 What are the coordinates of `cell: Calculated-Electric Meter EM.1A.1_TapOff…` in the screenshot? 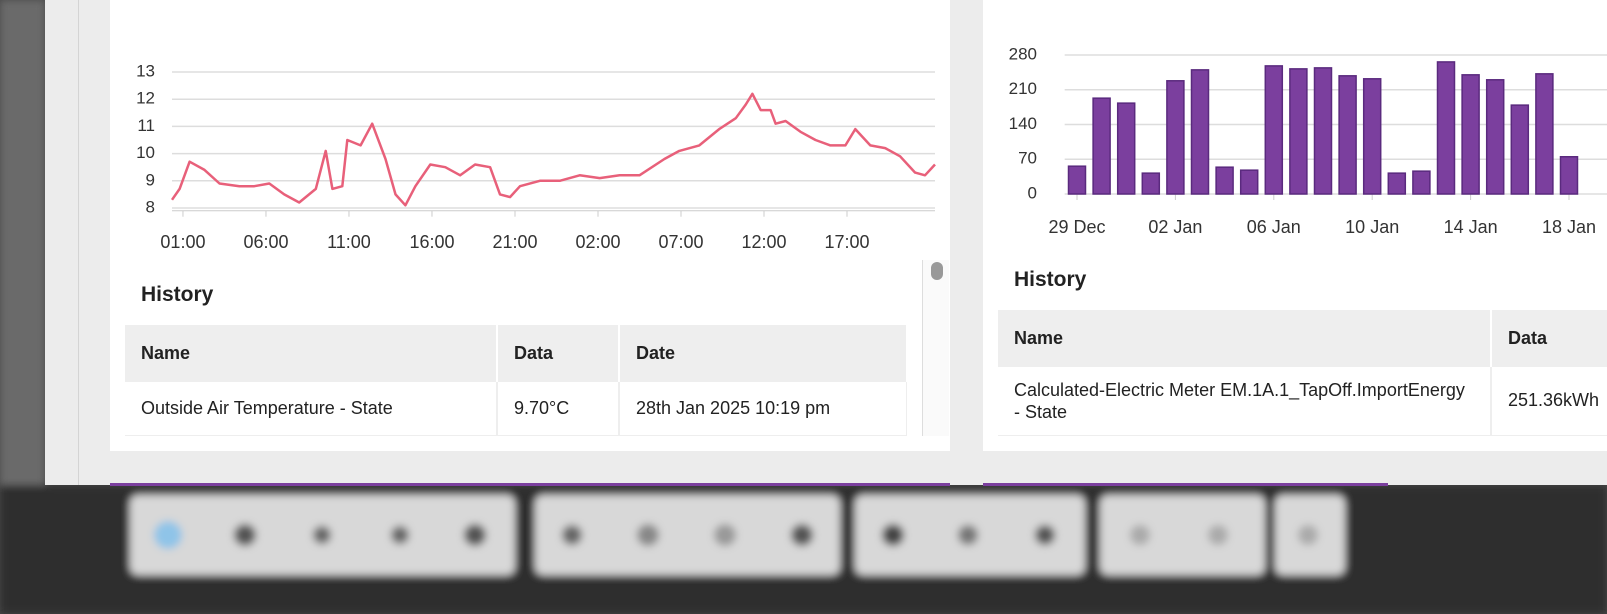 It's located at (1245, 401).